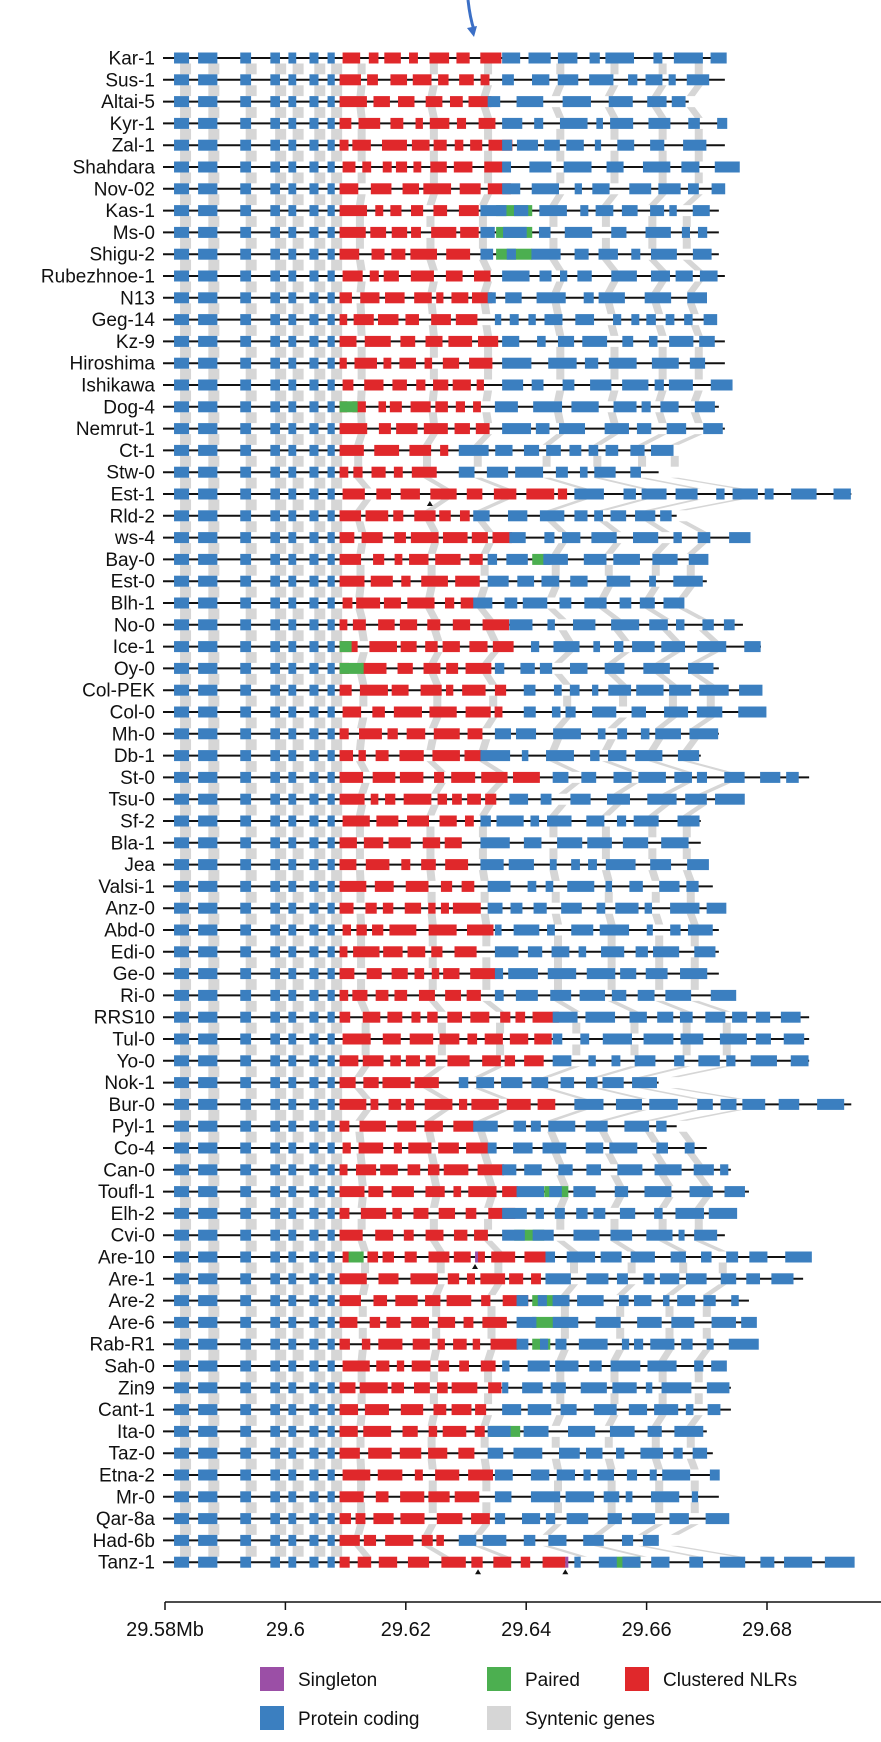 This screenshot has height=1742, width=881. I want to click on accession-label: Ct-1, so click(137, 451).